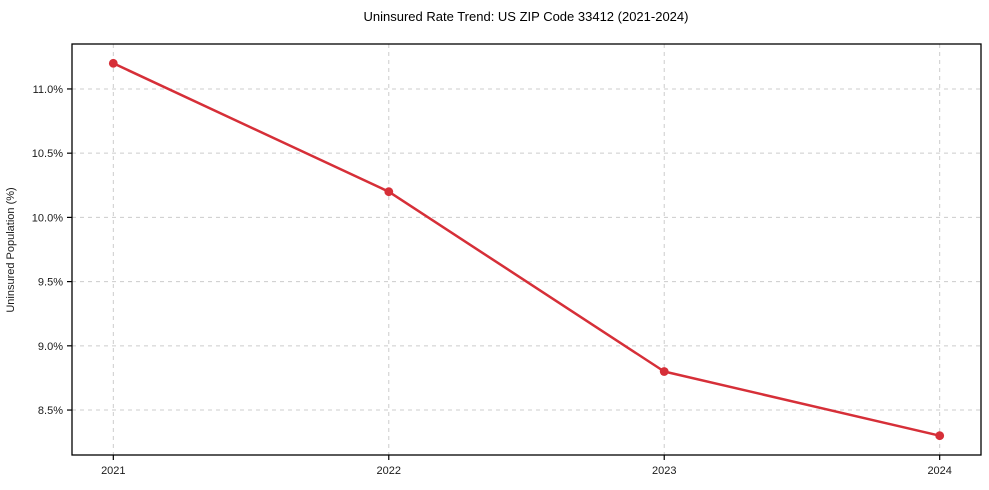 This screenshot has width=989, height=490. I want to click on y-tick-label: 9.0%, so click(50, 347).